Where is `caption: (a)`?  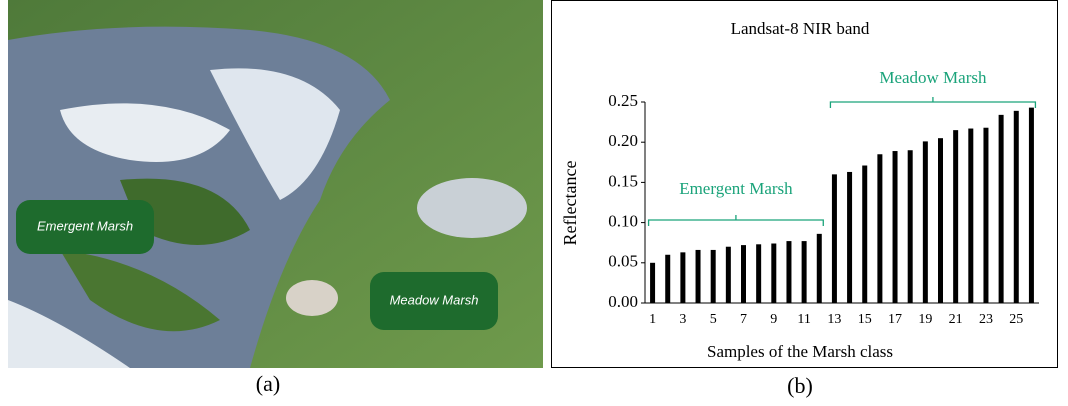
caption: (a) is located at coordinates (268, 383).